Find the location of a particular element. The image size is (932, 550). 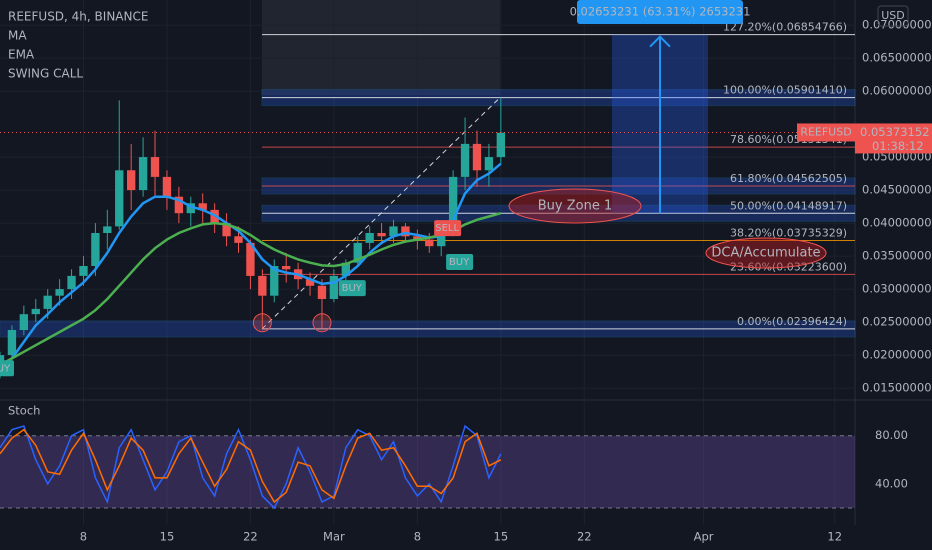

y-tick-label: 0.06000000 is located at coordinates (897, 91).